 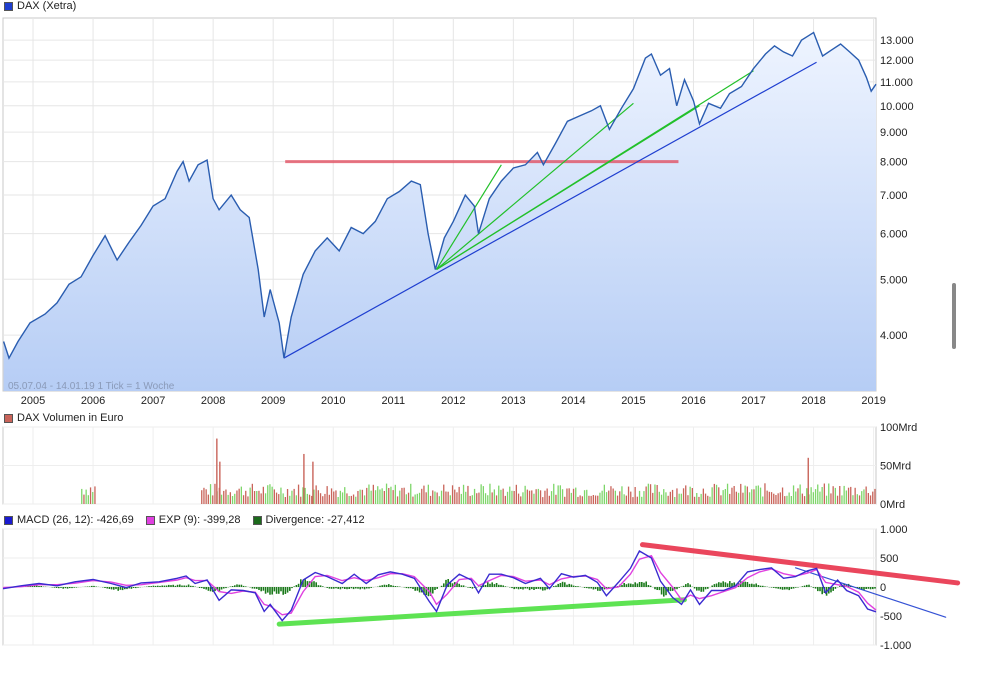 What do you see at coordinates (439, 585) in the screenshot?
I see `signal-line` at bounding box center [439, 585].